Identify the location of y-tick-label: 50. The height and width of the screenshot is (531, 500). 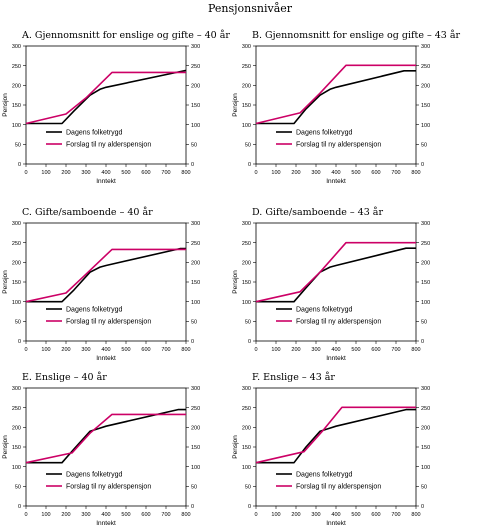
(18, 488).